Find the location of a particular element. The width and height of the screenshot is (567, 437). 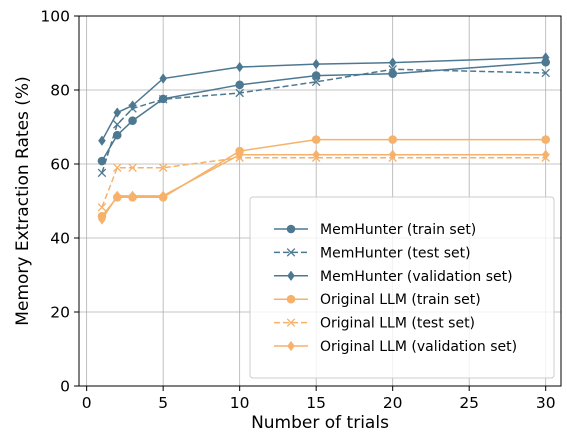

x-axis: 0 5 10 15 20 25 30 is located at coordinates (319, 399).